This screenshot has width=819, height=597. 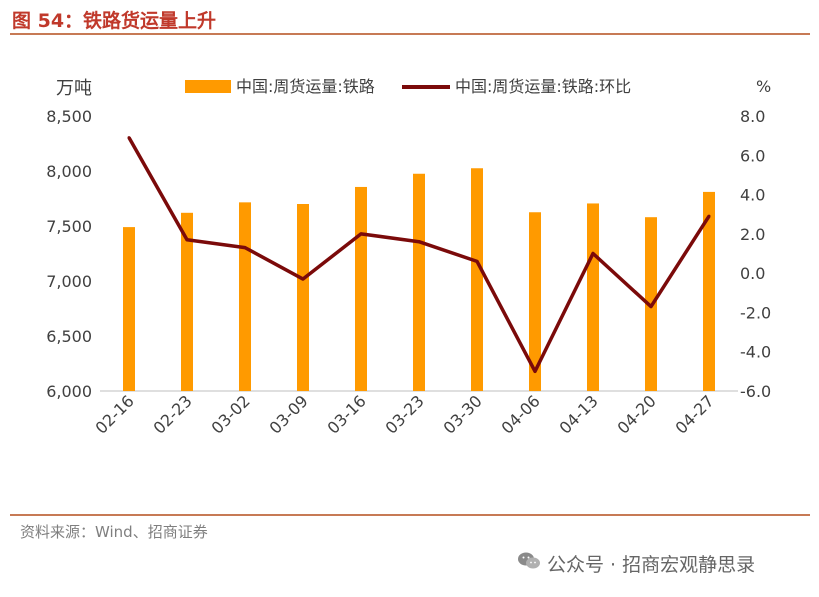 I want to click on y-left-tick-label: 7,500, so click(x=69, y=226).